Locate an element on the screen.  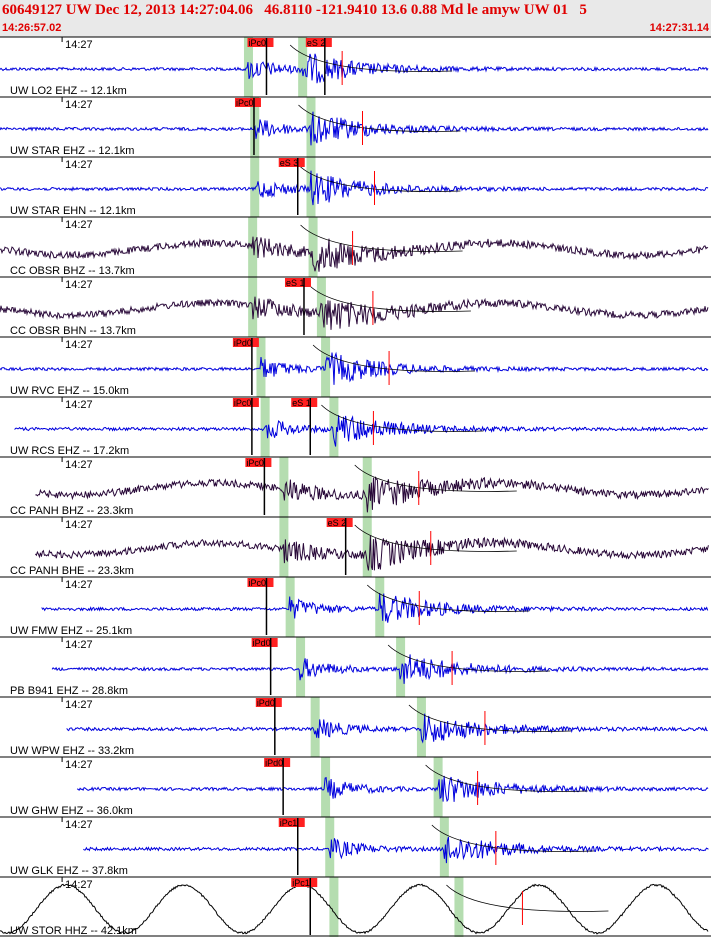
pick-label: eS 1 is located at coordinates (295, 283).